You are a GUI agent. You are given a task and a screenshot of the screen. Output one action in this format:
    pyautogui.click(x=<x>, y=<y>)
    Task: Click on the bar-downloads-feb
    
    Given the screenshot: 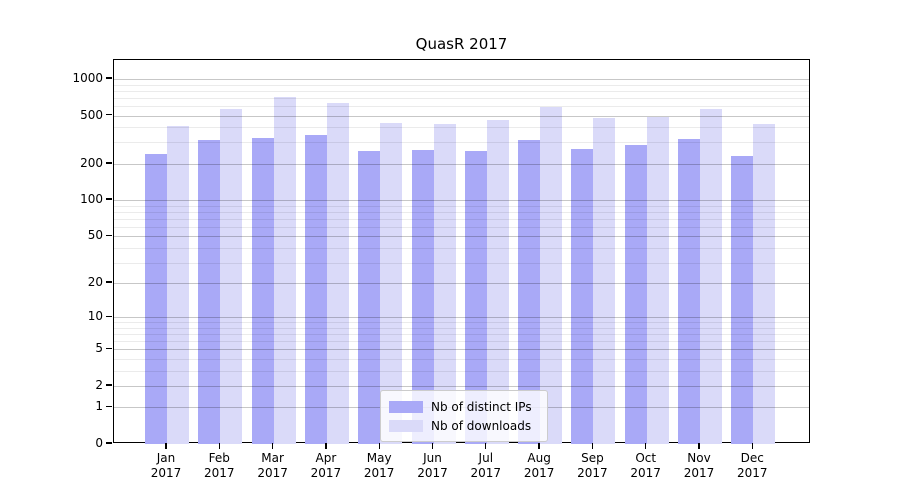 What is the action you would take?
    pyautogui.click(x=231, y=276)
    